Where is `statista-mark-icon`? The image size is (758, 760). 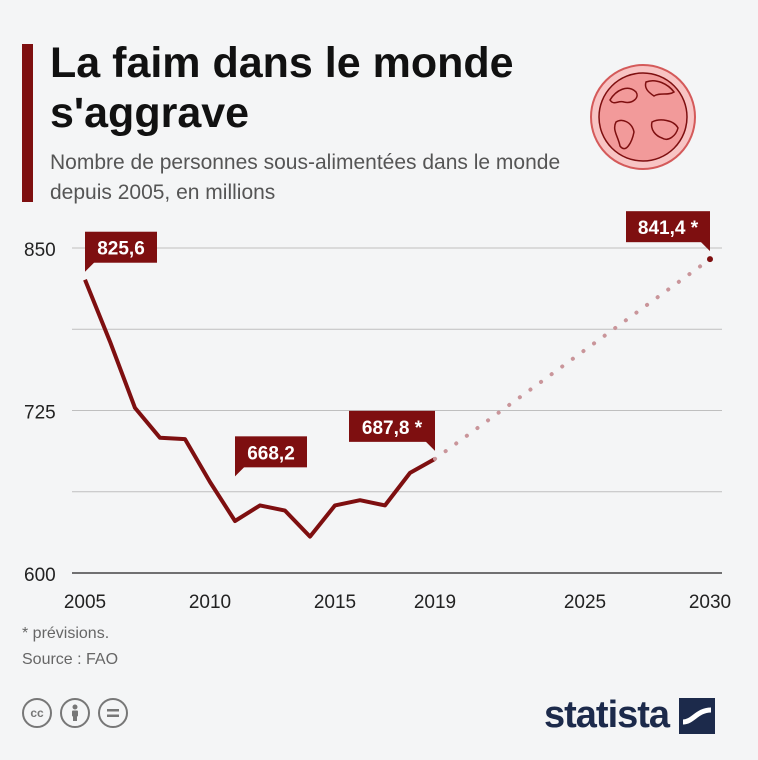 statista-mark-icon is located at coordinates (697, 715).